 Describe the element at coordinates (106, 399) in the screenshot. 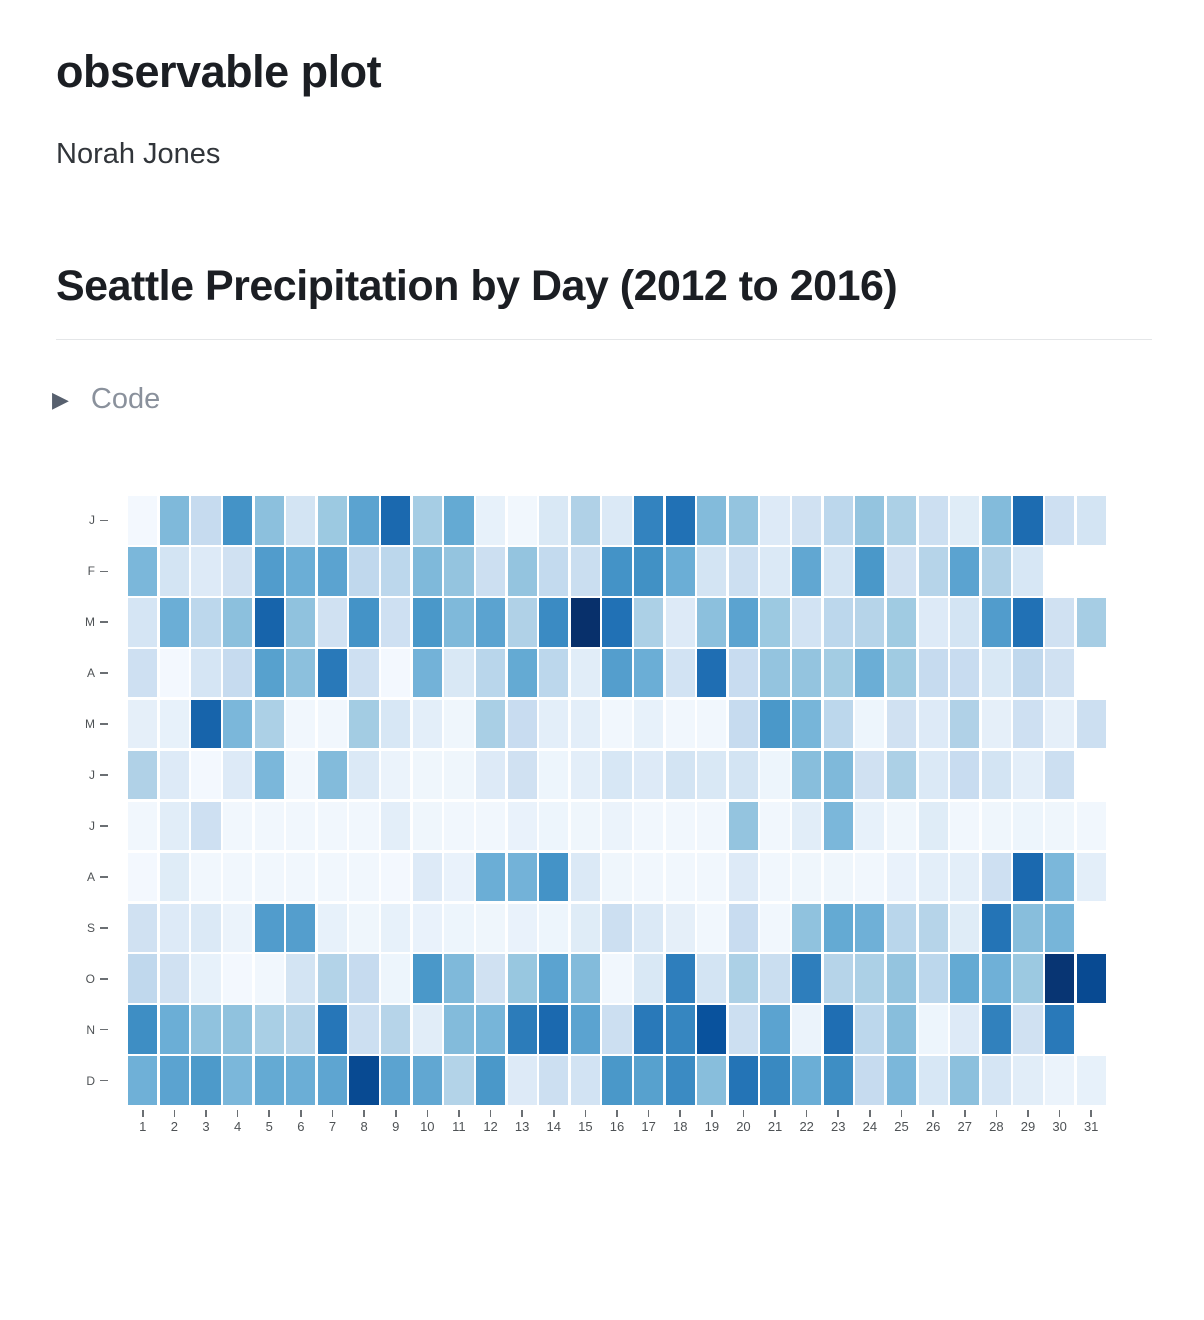

I see `code-toggle: ▶ Code` at that location.